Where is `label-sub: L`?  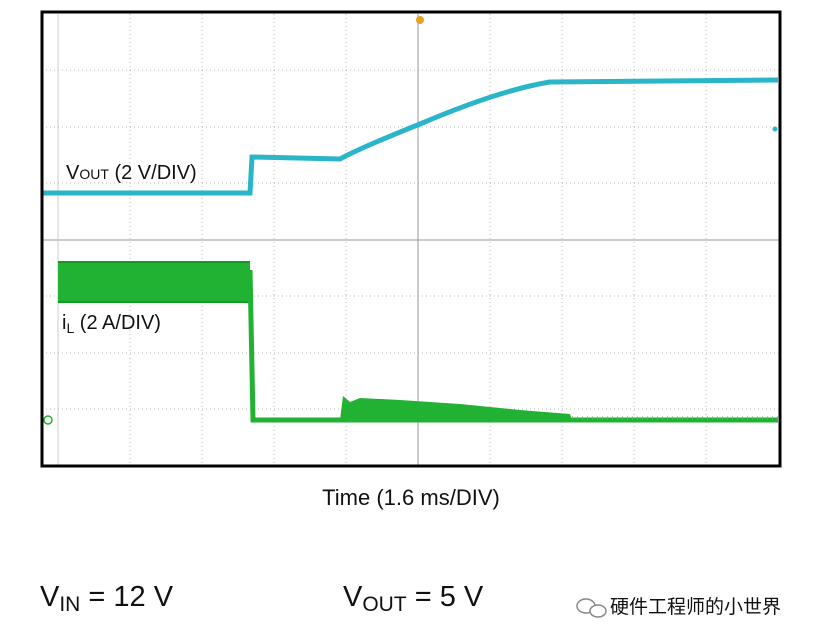
label-sub: L is located at coordinates (70, 328).